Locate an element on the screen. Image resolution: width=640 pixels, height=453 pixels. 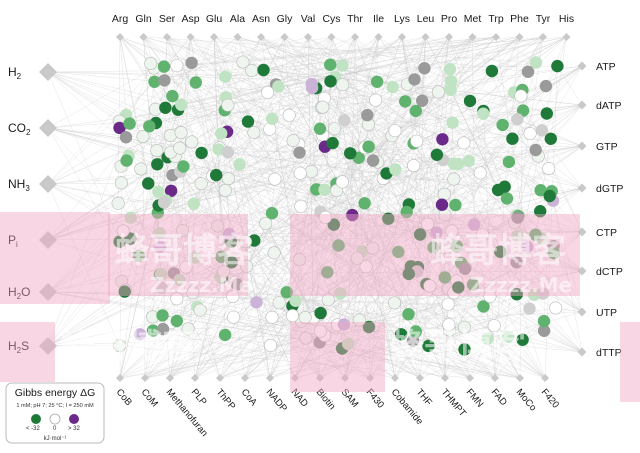
nucleotide-labels: ATP dATP GTP dGTP CTP dCTP UTP dTTP is located at coordinates (600, 210).